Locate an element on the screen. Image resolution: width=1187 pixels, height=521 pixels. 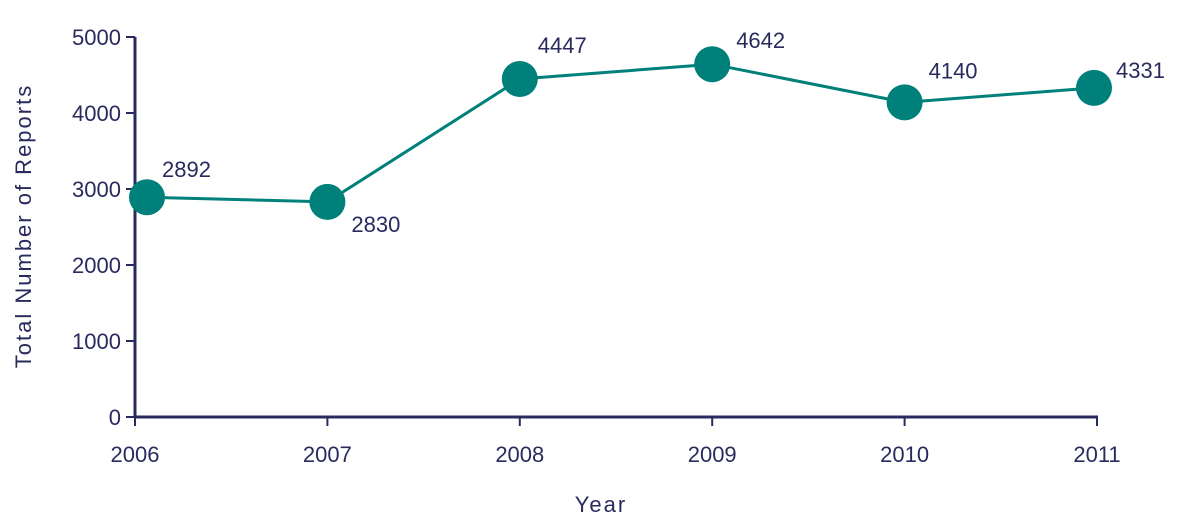
data-label-2007: 2830 is located at coordinates (375, 224).